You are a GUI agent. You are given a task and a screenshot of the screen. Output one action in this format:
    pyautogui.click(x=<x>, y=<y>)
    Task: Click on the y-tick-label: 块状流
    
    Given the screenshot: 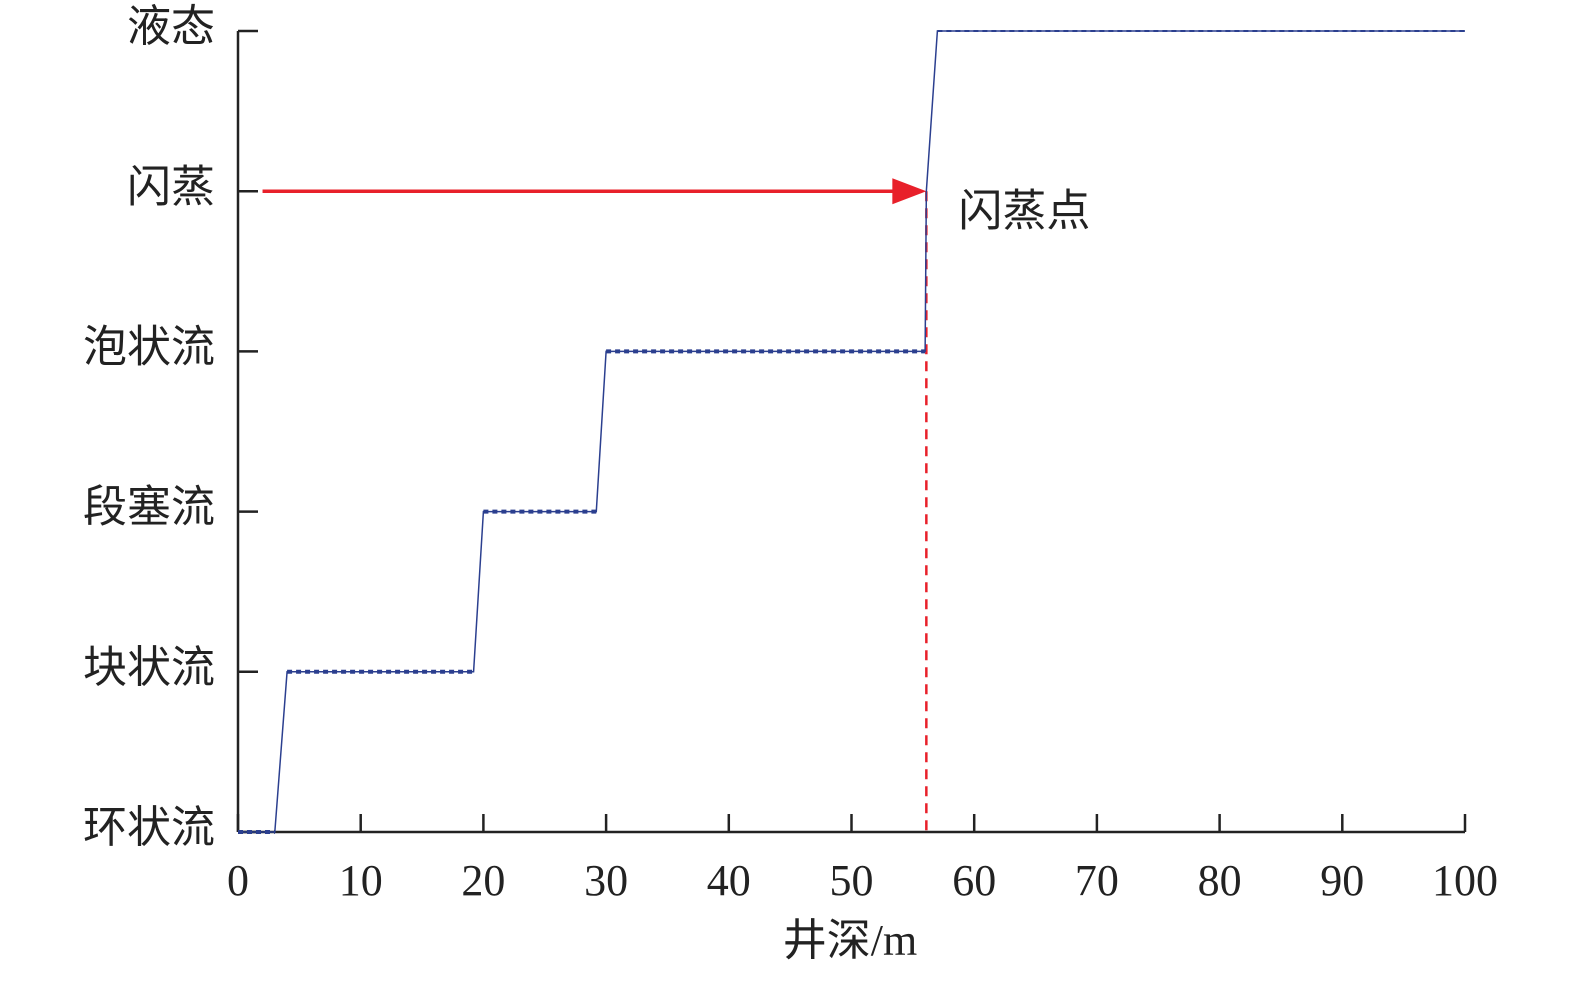 What is the action you would take?
    pyautogui.click(x=149, y=667)
    